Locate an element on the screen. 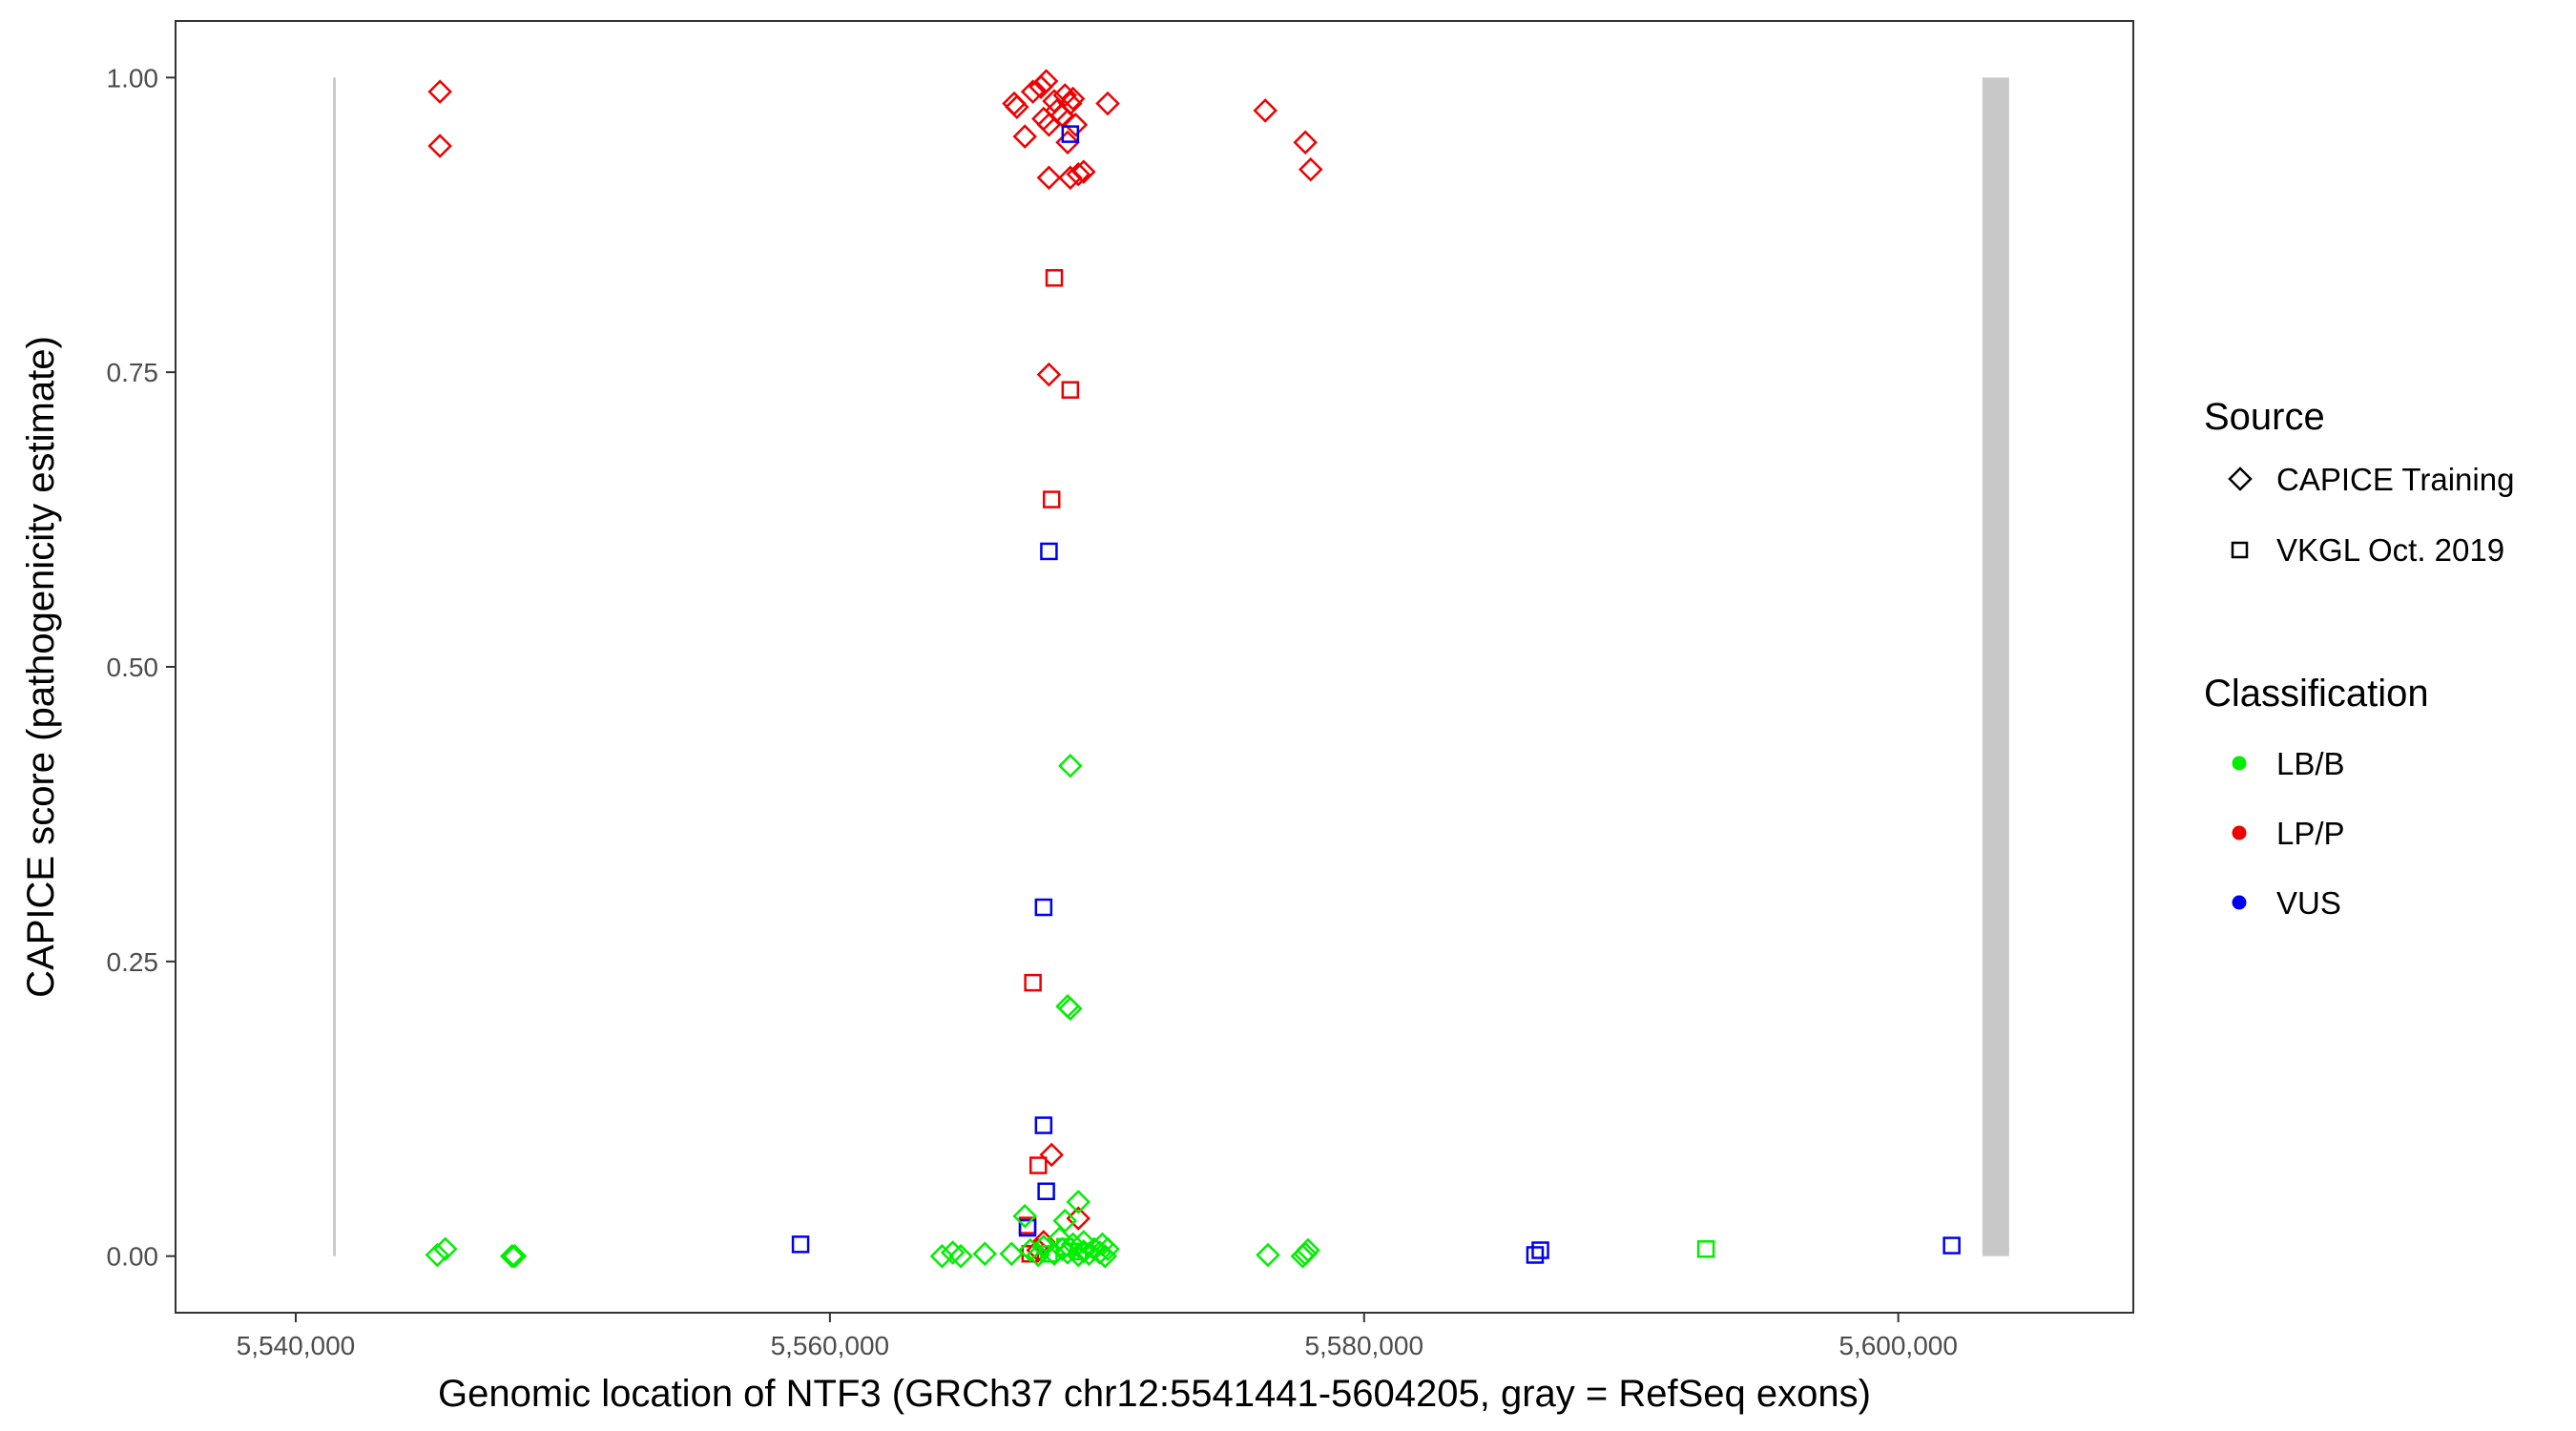 The image size is (2576, 1431). y-tick-label: 0.75 is located at coordinates (133, 372).